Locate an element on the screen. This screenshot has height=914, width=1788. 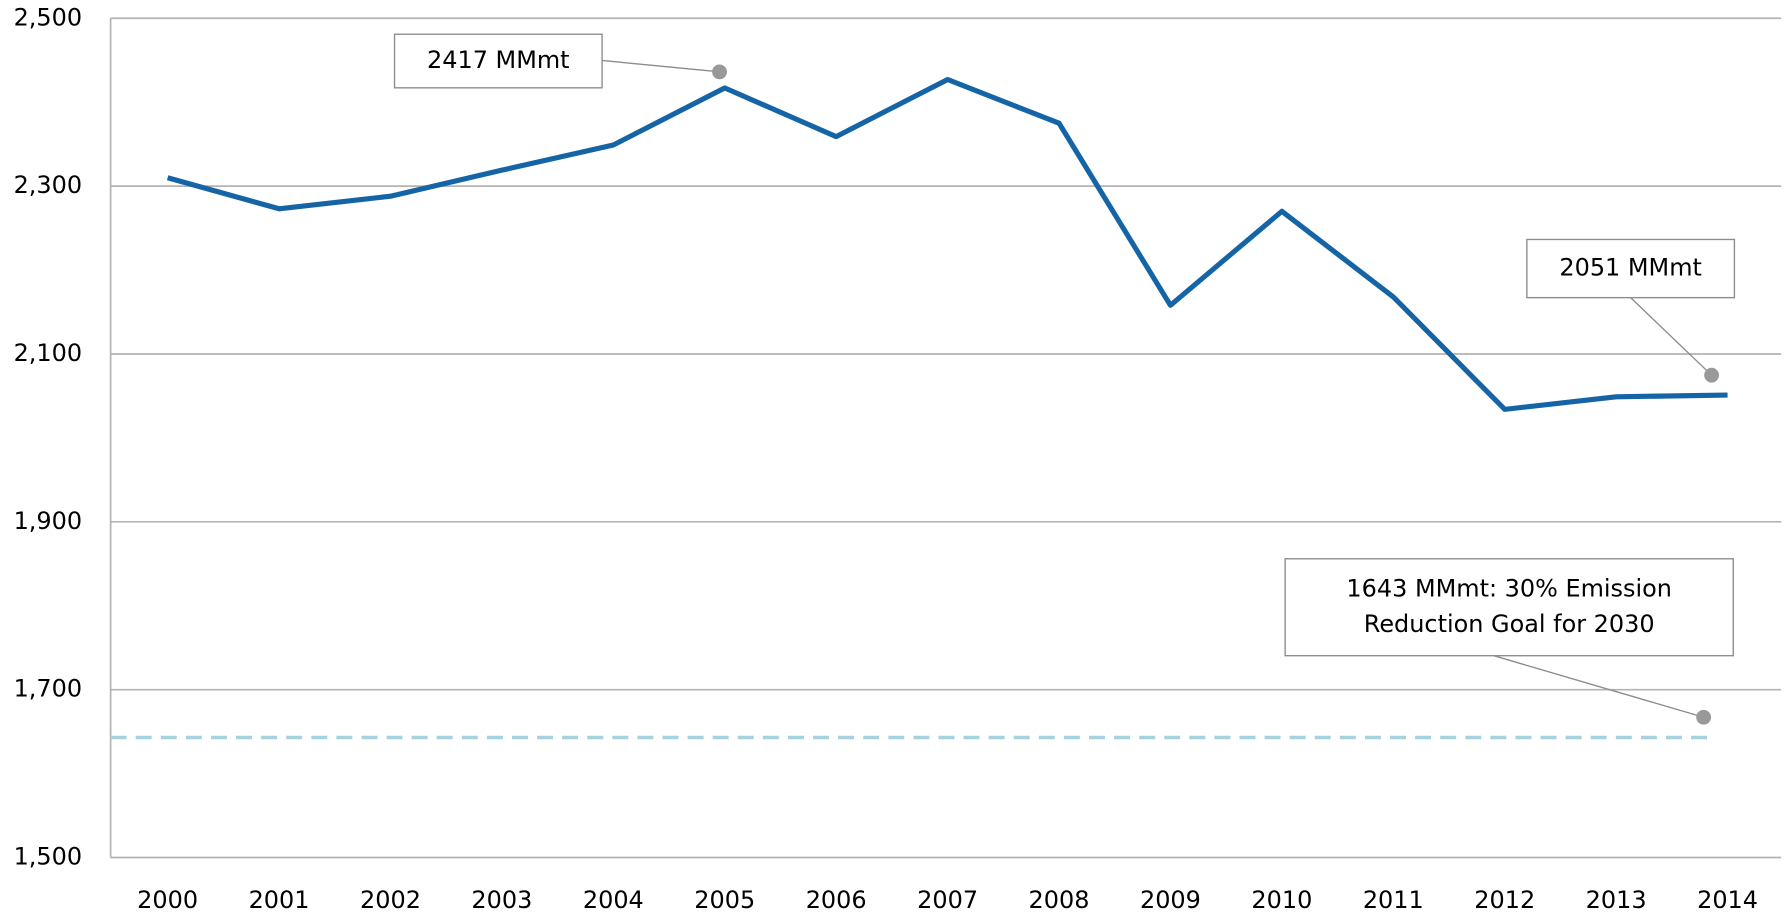
x-tick-label: 2006 is located at coordinates (836, 900).